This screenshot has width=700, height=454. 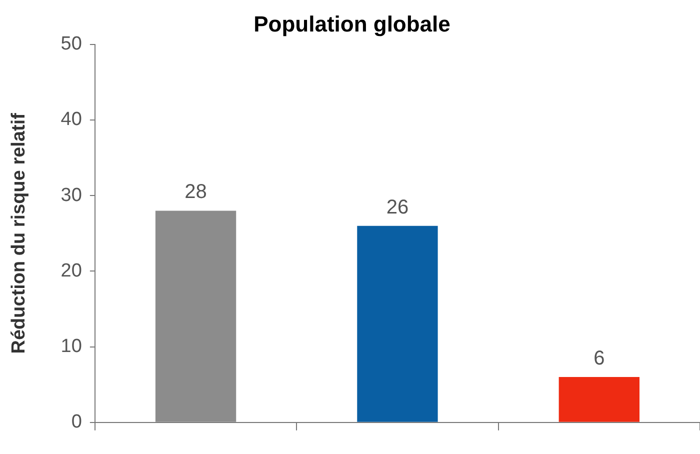 I want to click on y-tick-label: 0, so click(x=76, y=422).